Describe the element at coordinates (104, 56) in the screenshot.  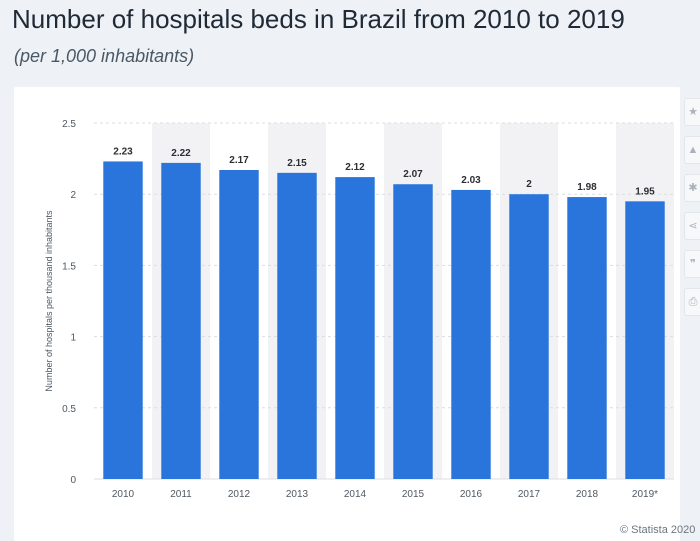
I see `page-subtitle: (per 1,000 inhabitants)` at that location.